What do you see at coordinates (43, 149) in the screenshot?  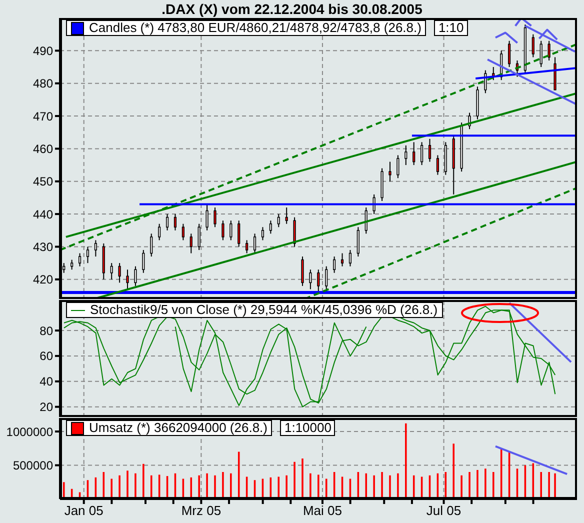 I see `y-tick-label: 460` at bounding box center [43, 149].